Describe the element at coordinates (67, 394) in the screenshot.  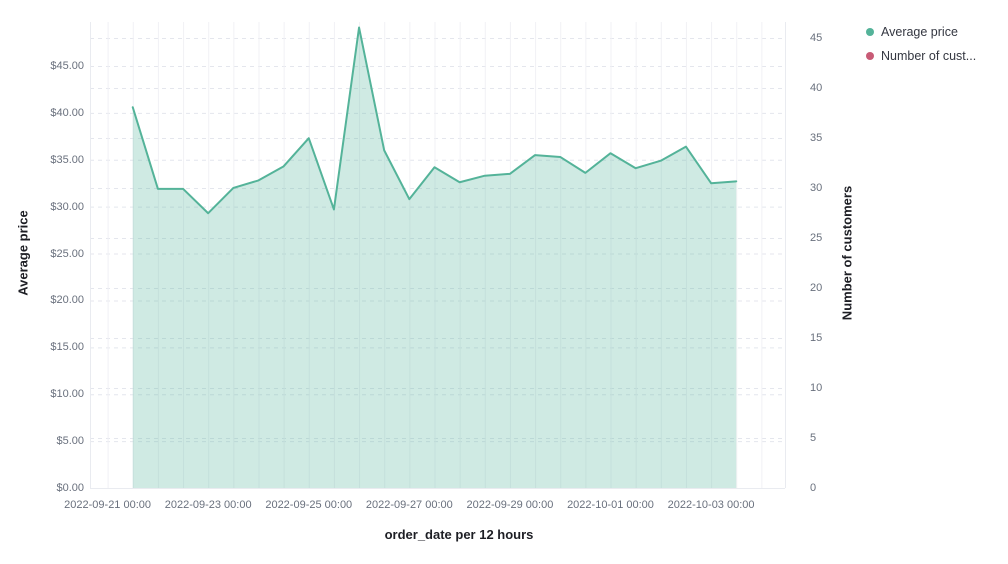
I see `left-axis-tick-label: $10.00` at that location.